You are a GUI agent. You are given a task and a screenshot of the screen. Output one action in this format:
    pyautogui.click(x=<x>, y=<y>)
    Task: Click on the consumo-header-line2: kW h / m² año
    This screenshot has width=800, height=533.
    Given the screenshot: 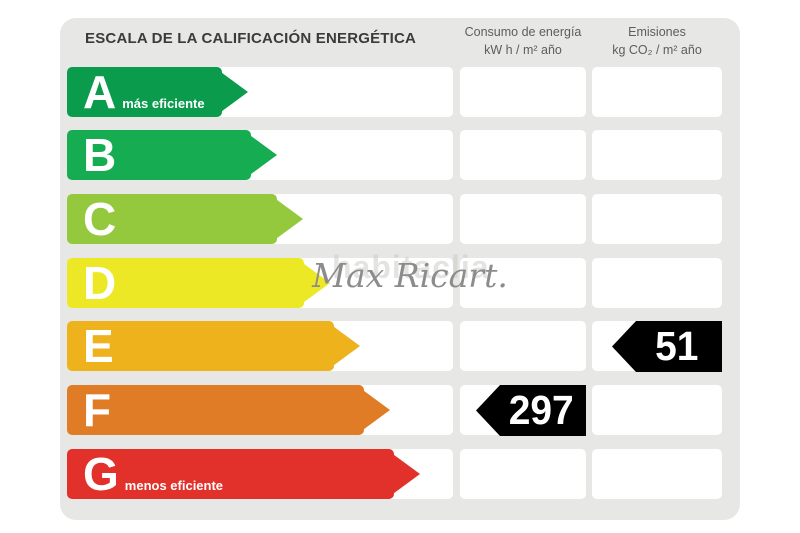 What is the action you would take?
    pyautogui.click(x=523, y=50)
    